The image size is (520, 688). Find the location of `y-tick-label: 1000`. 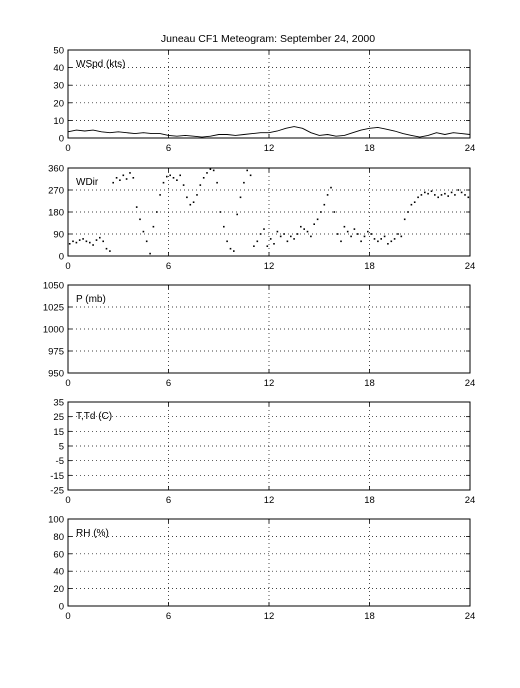

y-tick-label: 1000 is located at coordinates (53, 330).